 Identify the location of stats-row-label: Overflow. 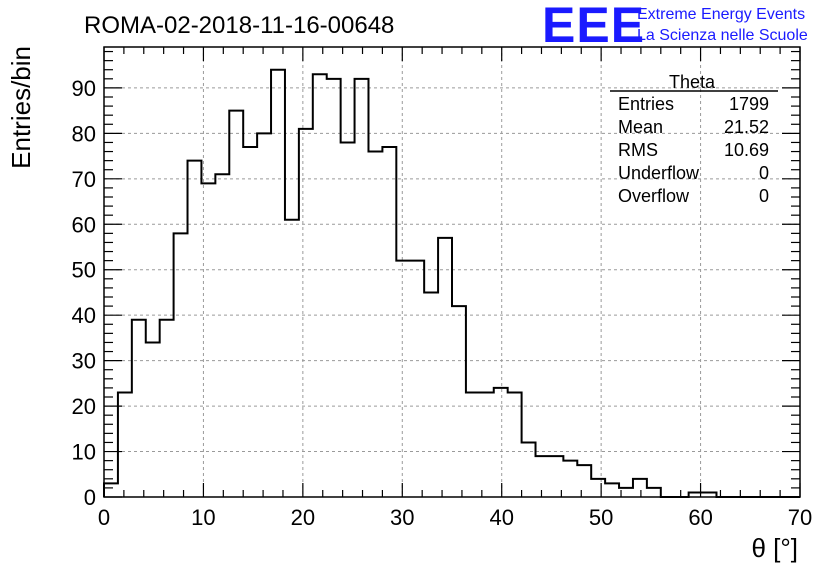
(654, 196).